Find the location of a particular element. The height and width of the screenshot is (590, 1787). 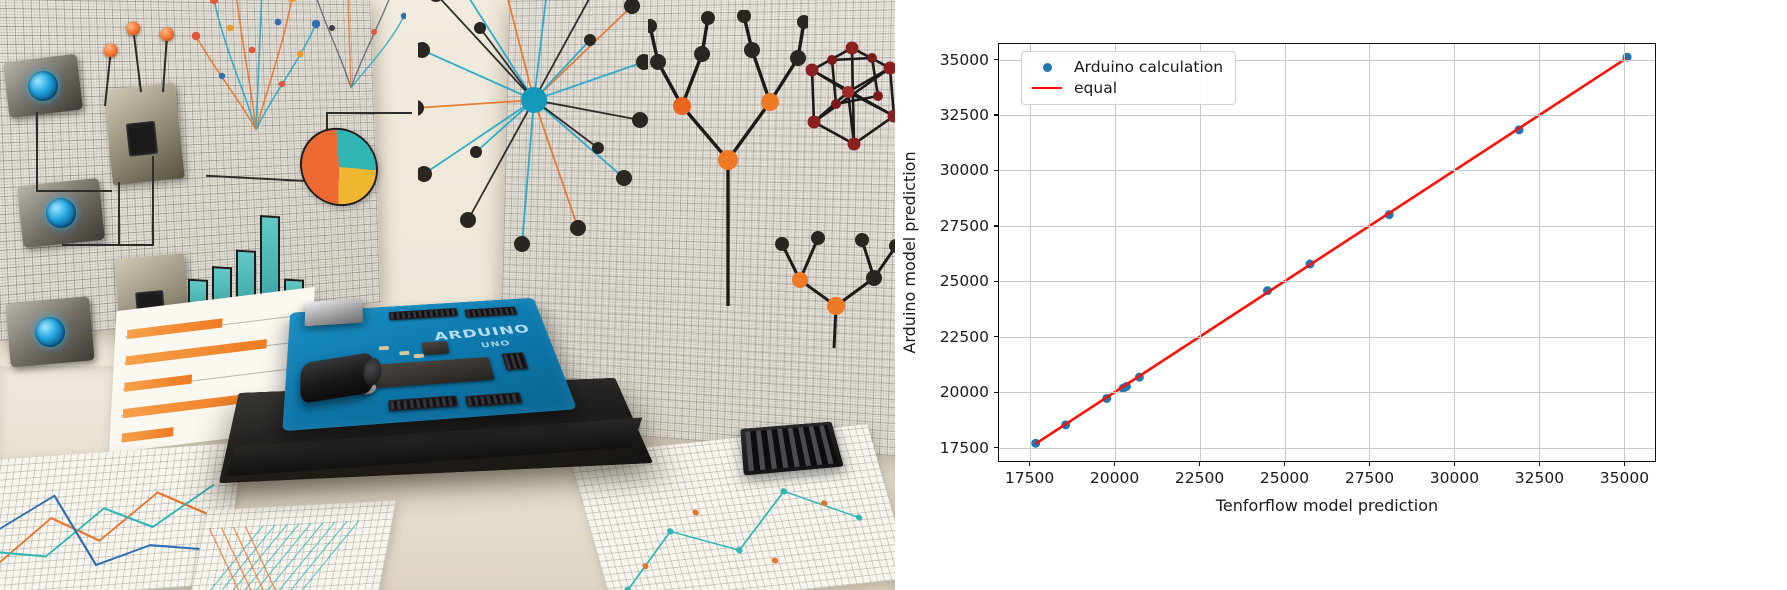

y-tick-label: 25000 is located at coordinates (964, 281).